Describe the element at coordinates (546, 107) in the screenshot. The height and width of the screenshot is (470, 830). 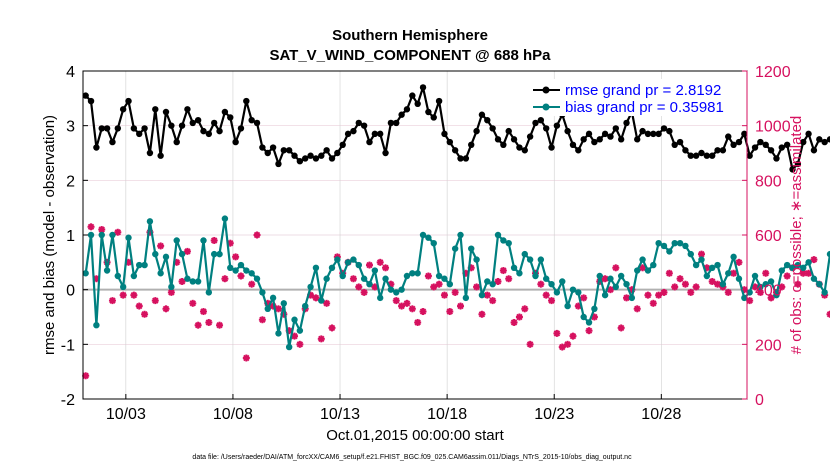
I see `legend-bias-marker` at that location.